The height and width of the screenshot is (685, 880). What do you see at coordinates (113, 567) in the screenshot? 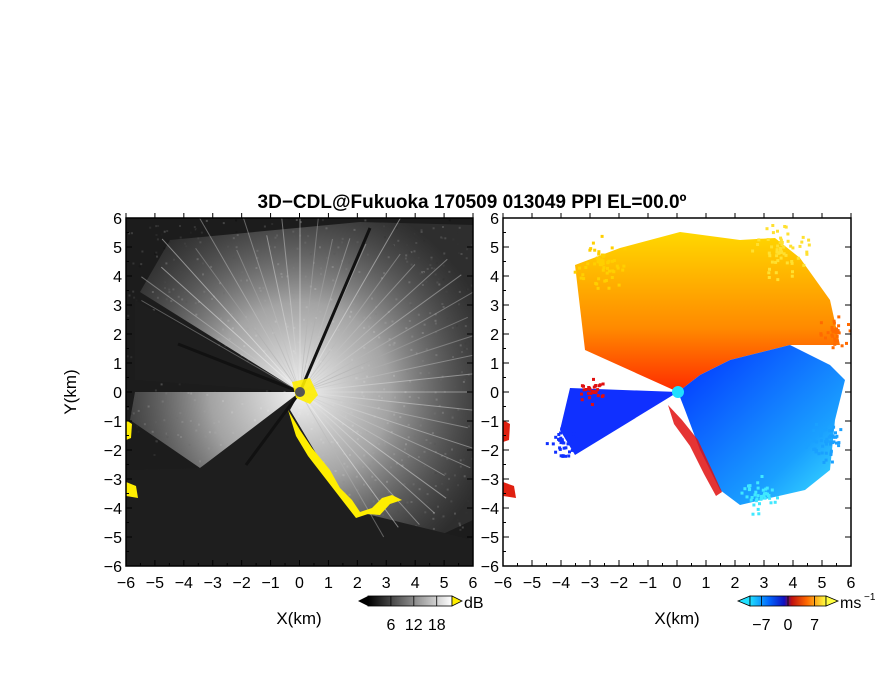
I see `intensity-y-tick-label: −6` at bounding box center [113, 567].